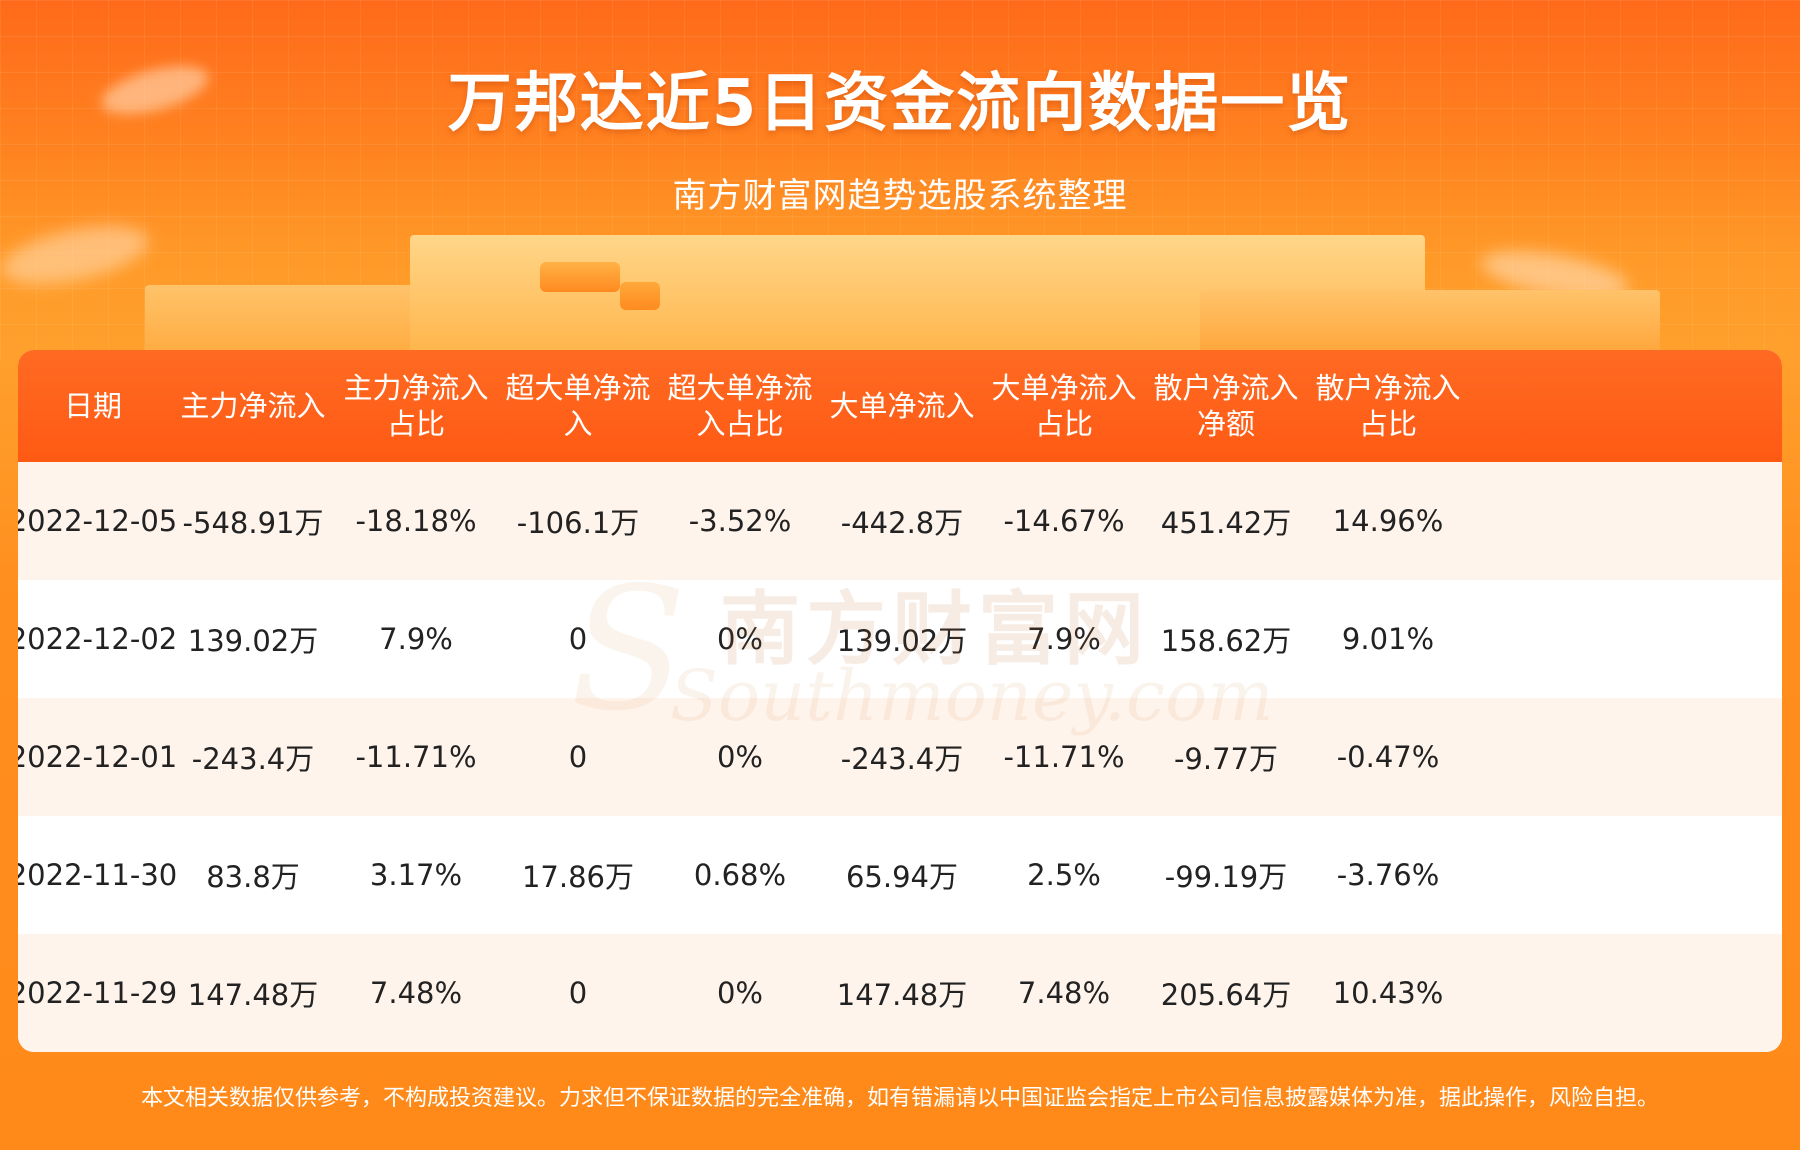 The height and width of the screenshot is (1150, 1800). I want to click on table-cell-main-inflow: 83.8万, so click(253, 877).